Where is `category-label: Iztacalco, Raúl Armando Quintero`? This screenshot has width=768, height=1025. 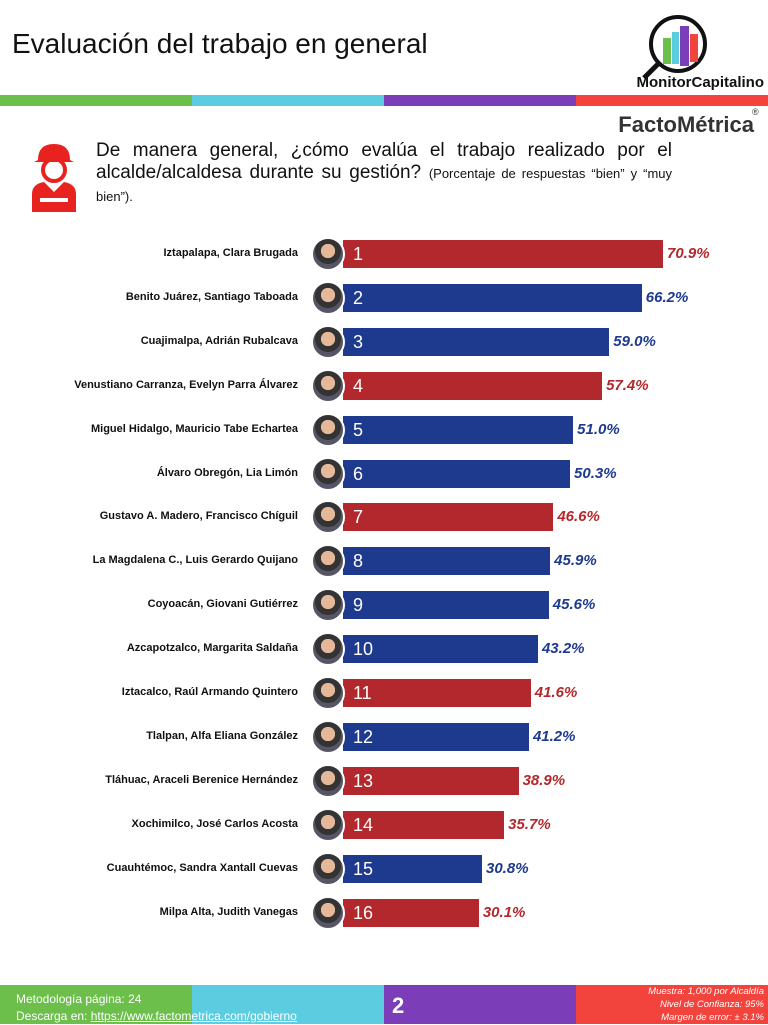 category-label: Iztacalco, Raúl Armando Quintero is located at coordinates (209, 692).